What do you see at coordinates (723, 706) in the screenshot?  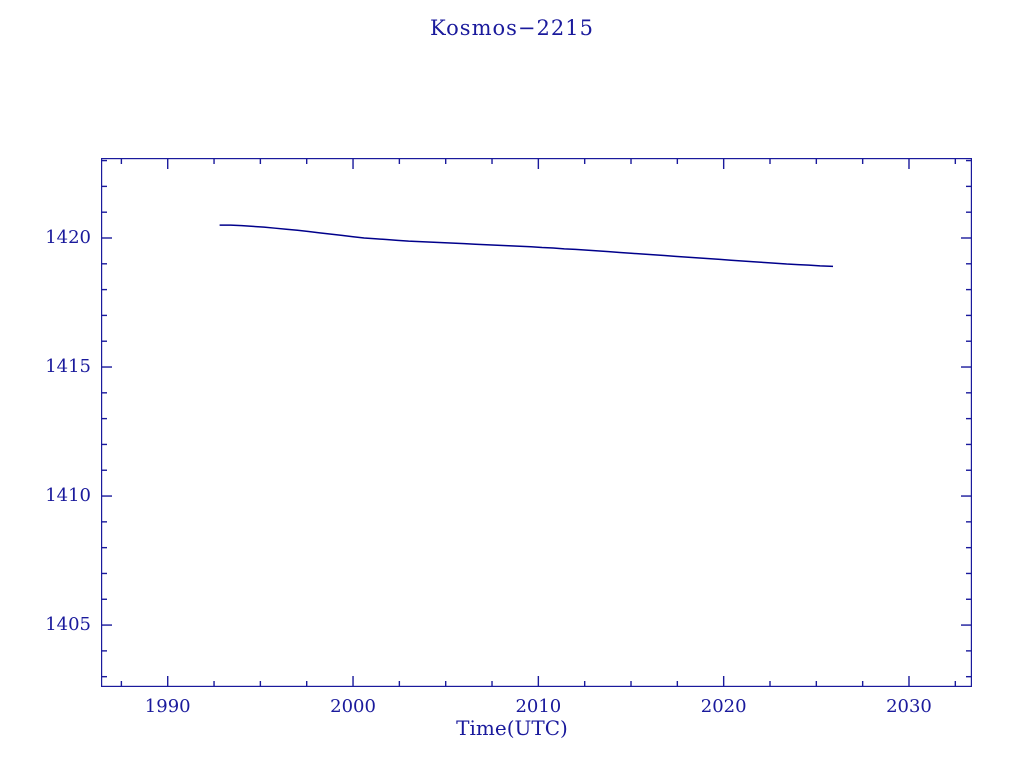 I see `x-tick-label: 2020` at bounding box center [723, 706].